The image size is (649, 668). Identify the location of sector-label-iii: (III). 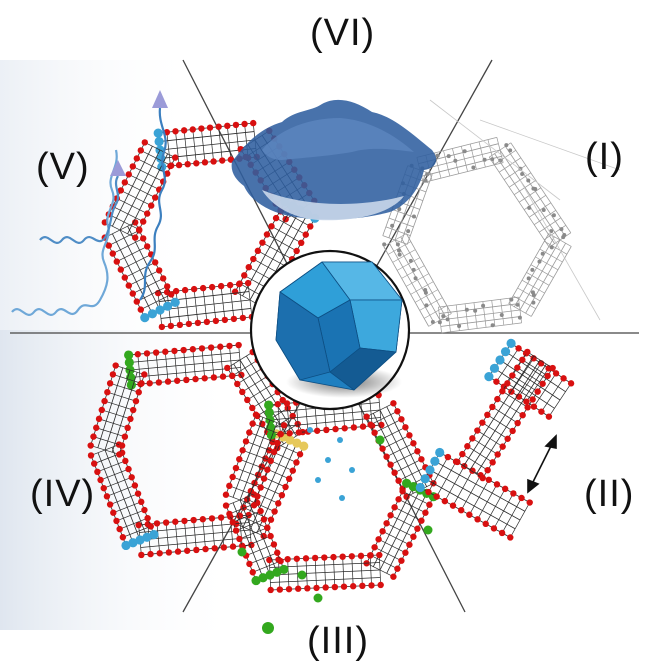
(338, 641).